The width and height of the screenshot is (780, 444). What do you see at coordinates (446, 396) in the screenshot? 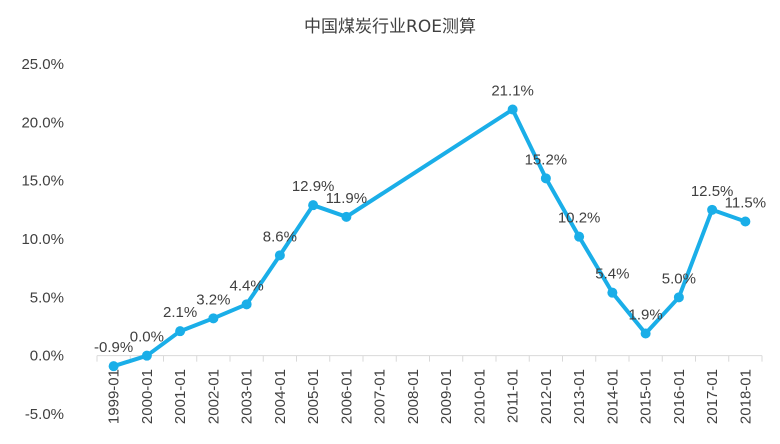
I see `x-tick-label: 2009-01` at bounding box center [446, 396].